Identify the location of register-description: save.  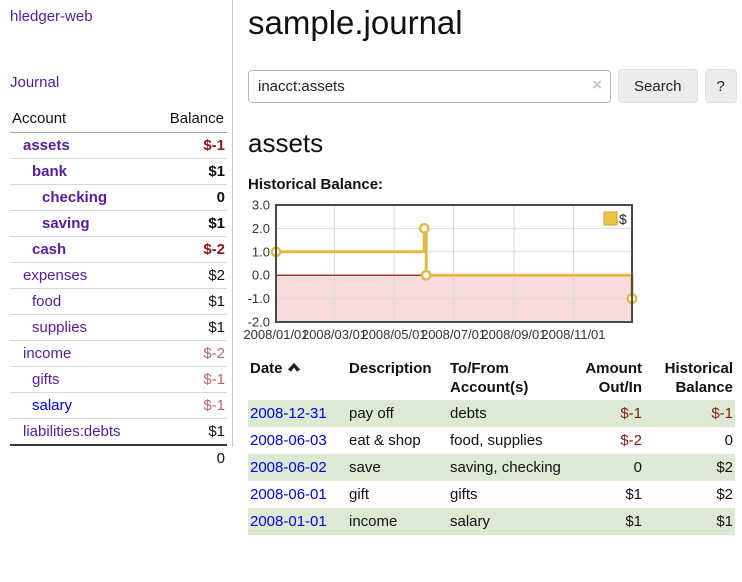
(365, 467).